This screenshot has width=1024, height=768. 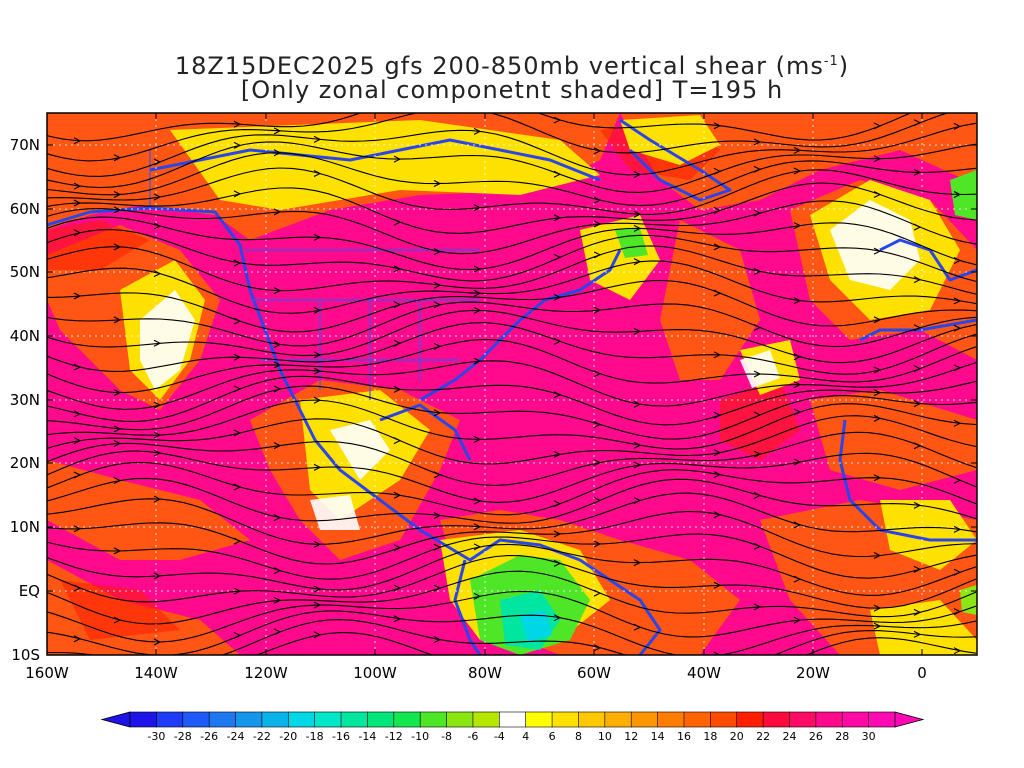 What do you see at coordinates (156, 736) in the screenshot?
I see `colorbar-label: -30` at bounding box center [156, 736].